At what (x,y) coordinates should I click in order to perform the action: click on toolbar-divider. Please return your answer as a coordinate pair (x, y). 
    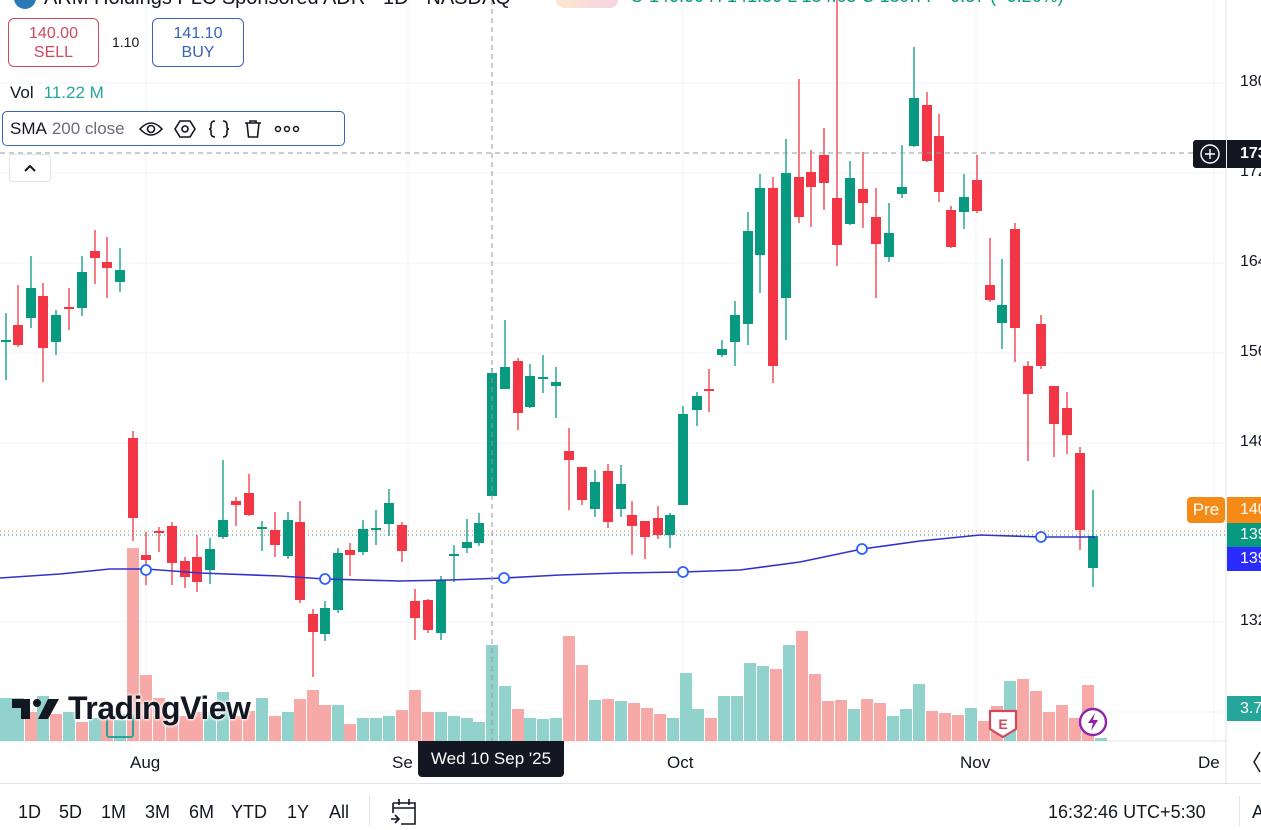
    Looking at the image, I should click on (369, 811).